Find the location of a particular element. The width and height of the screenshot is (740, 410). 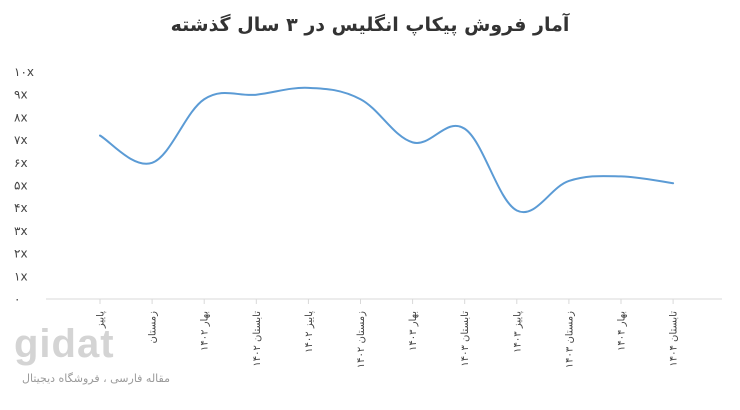

x-tick-label: بهار ۱۴۰۴ is located at coordinates (622, 331).